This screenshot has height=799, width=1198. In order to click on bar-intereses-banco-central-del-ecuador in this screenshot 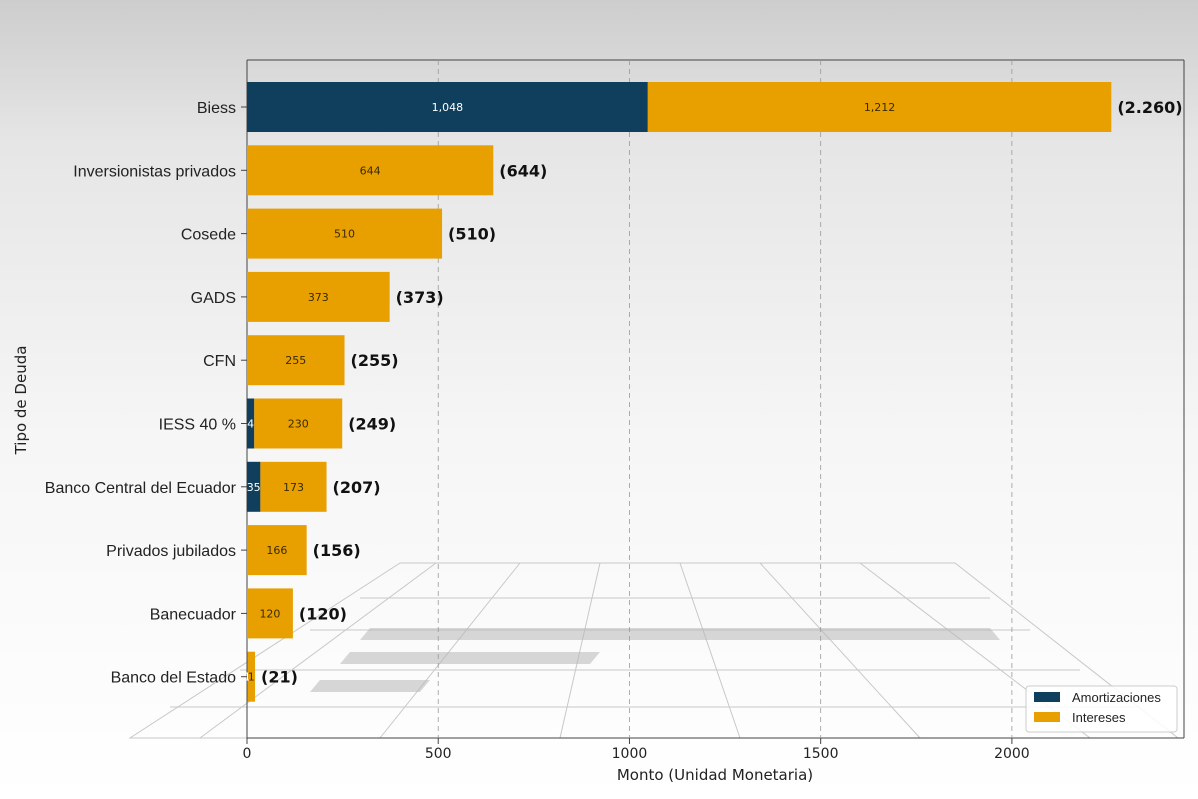, I will do `click(293, 486)`.